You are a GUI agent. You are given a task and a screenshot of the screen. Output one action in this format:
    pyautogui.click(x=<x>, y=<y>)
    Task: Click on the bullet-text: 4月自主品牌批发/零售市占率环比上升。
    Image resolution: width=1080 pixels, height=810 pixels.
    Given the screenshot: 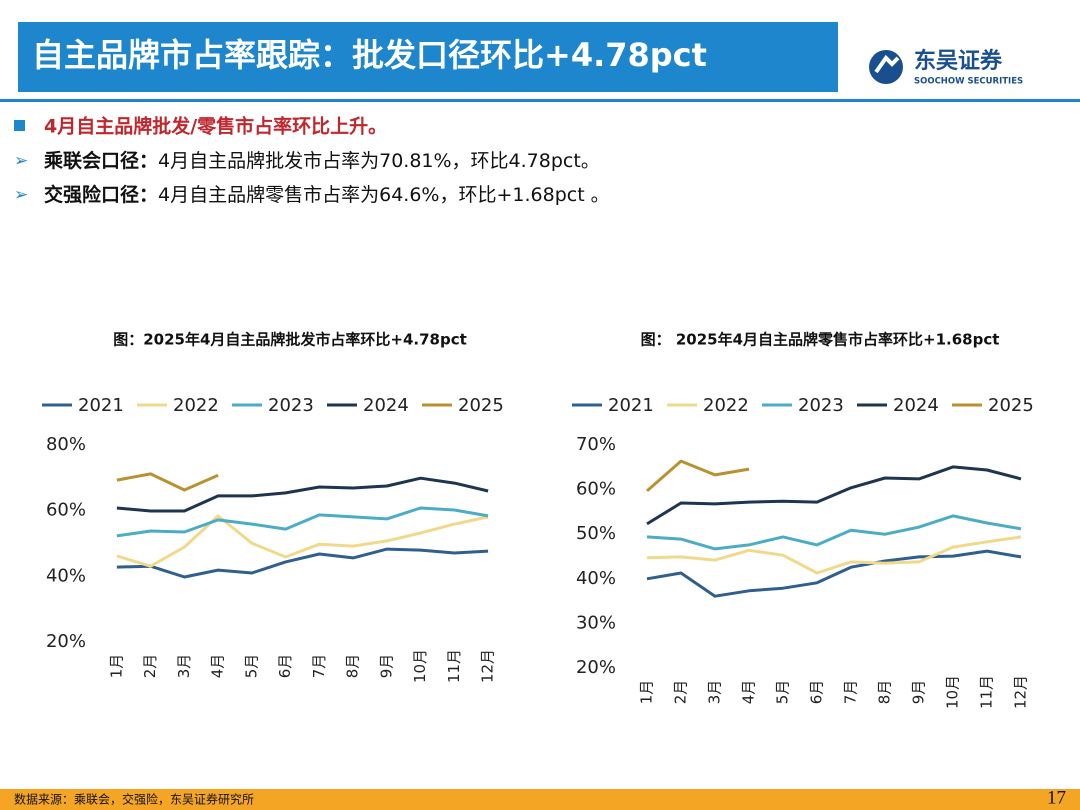 What is the action you would take?
    pyautogui.click(x=215, y=126)
    